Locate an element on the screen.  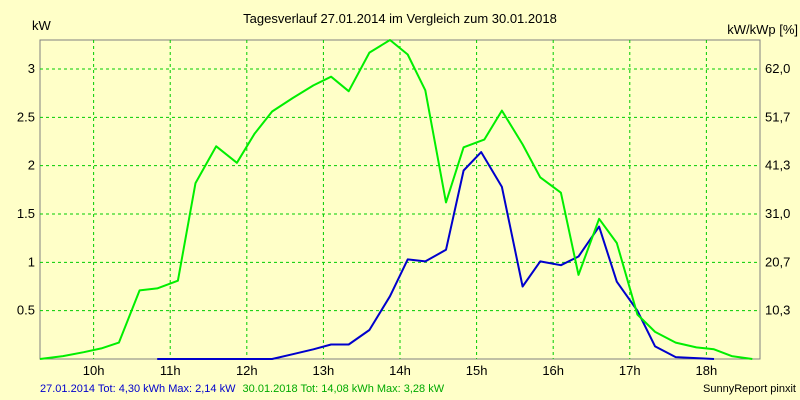
y-tick-label-right: 41,3 is located at coordinates (777, 165).